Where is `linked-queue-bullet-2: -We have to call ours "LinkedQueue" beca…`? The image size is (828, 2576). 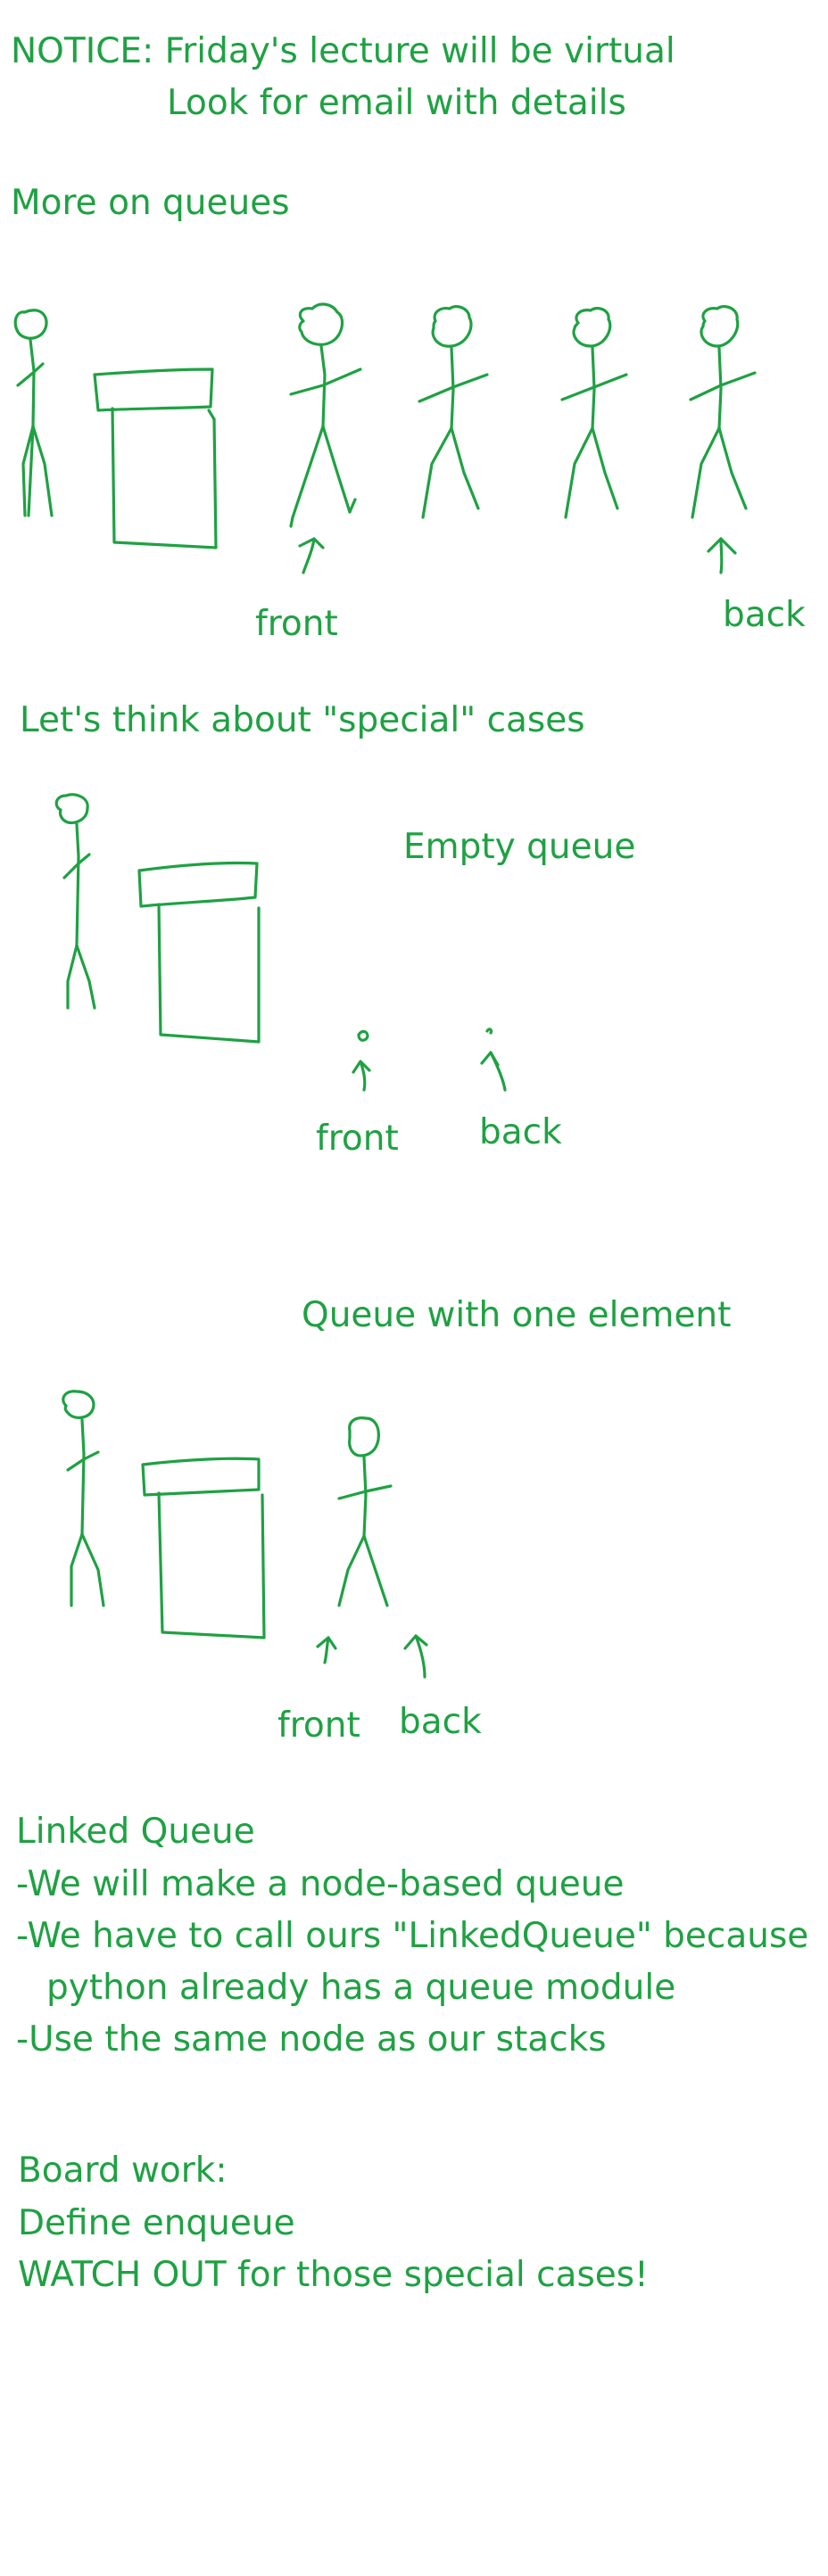
linked-queue-bullet-2: -We have to call ours "LinkedQueue" beca… is located at coordinates (413, 1936).